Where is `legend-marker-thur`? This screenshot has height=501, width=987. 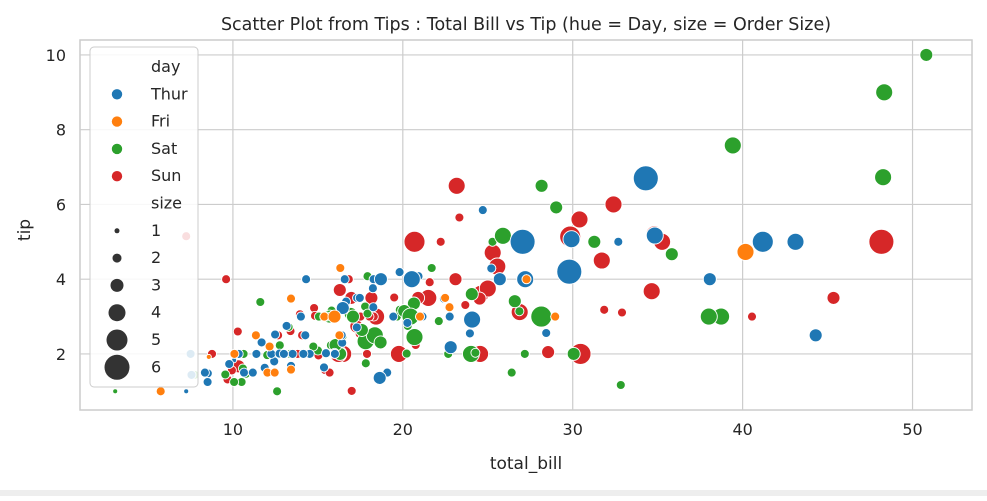 legend-marker-thur is located at coordinates (117, 94).